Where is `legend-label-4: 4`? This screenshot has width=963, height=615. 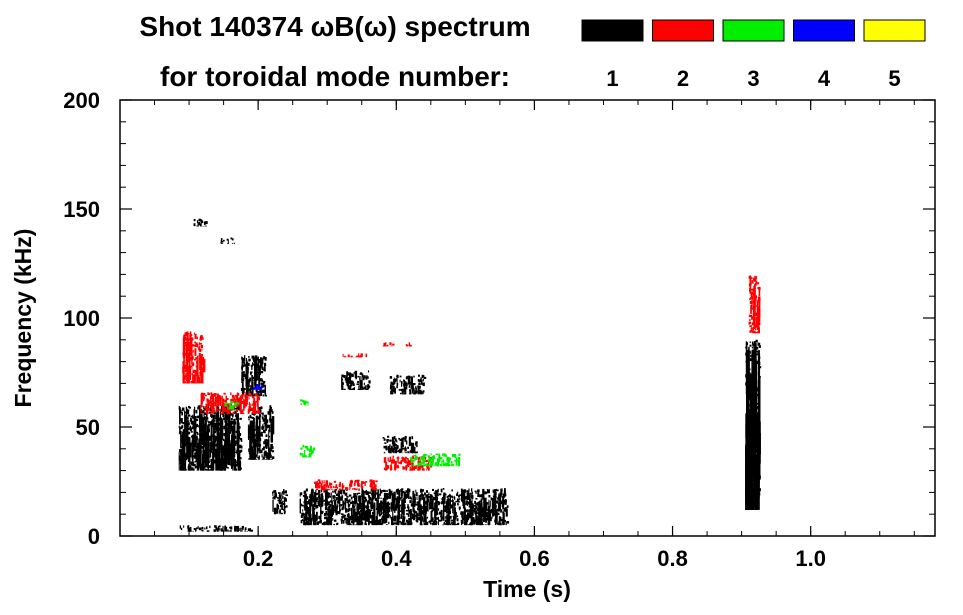 legend-label-4: 4 is located at coordinates (824, 78).